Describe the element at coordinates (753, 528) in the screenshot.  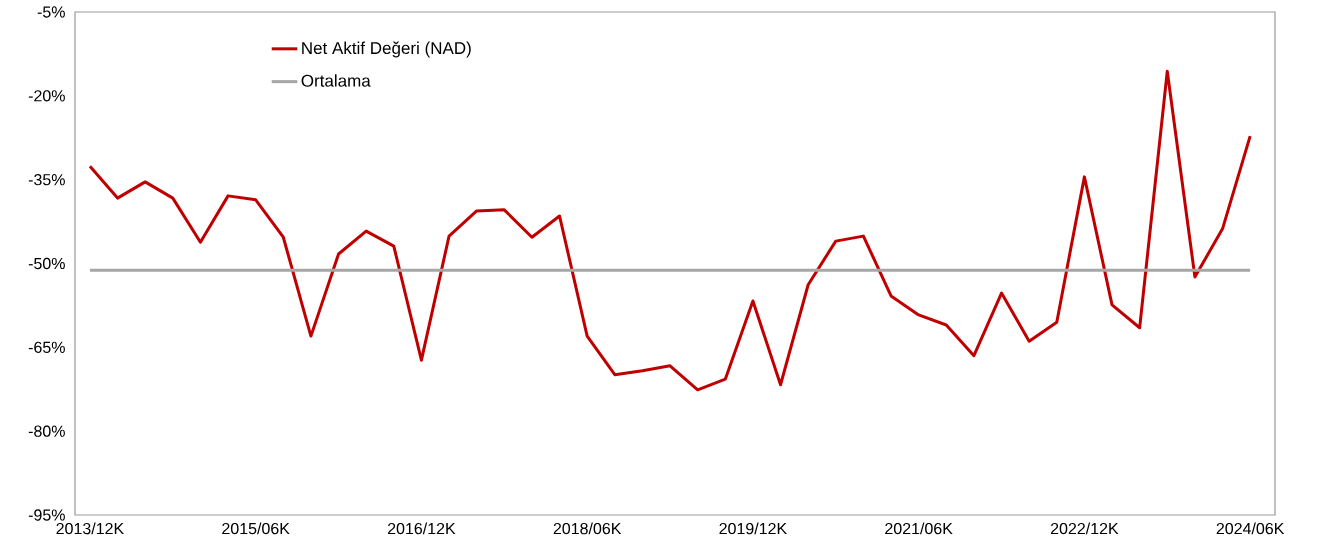
I see `x-tick-label: 2019/12K` at that location.